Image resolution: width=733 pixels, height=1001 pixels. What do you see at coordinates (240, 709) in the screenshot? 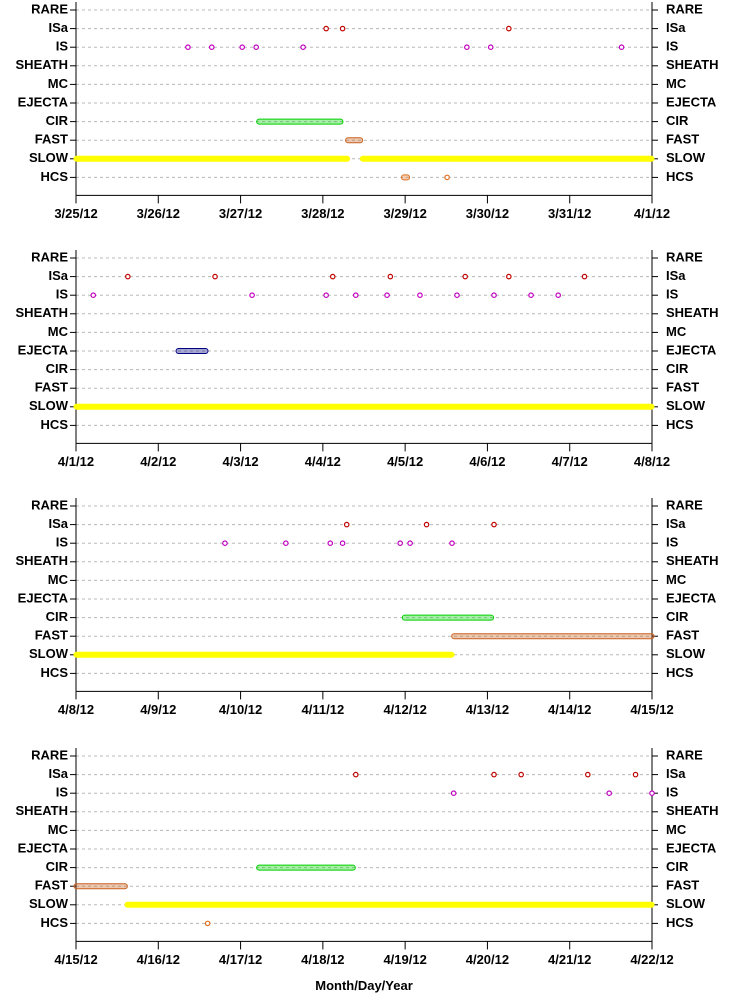
I see `x-tick-label: 4/10/12` at bounding box center [240, 709].